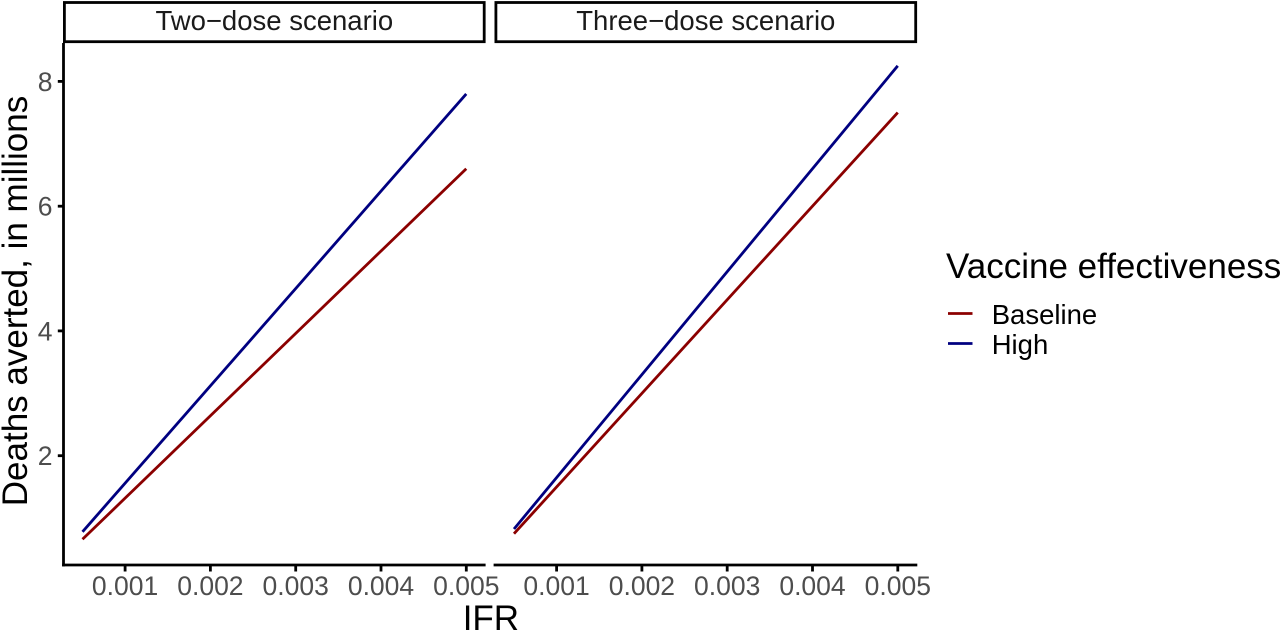  I want to click on svg-text: Three−dose scenario, so click(705, 20).